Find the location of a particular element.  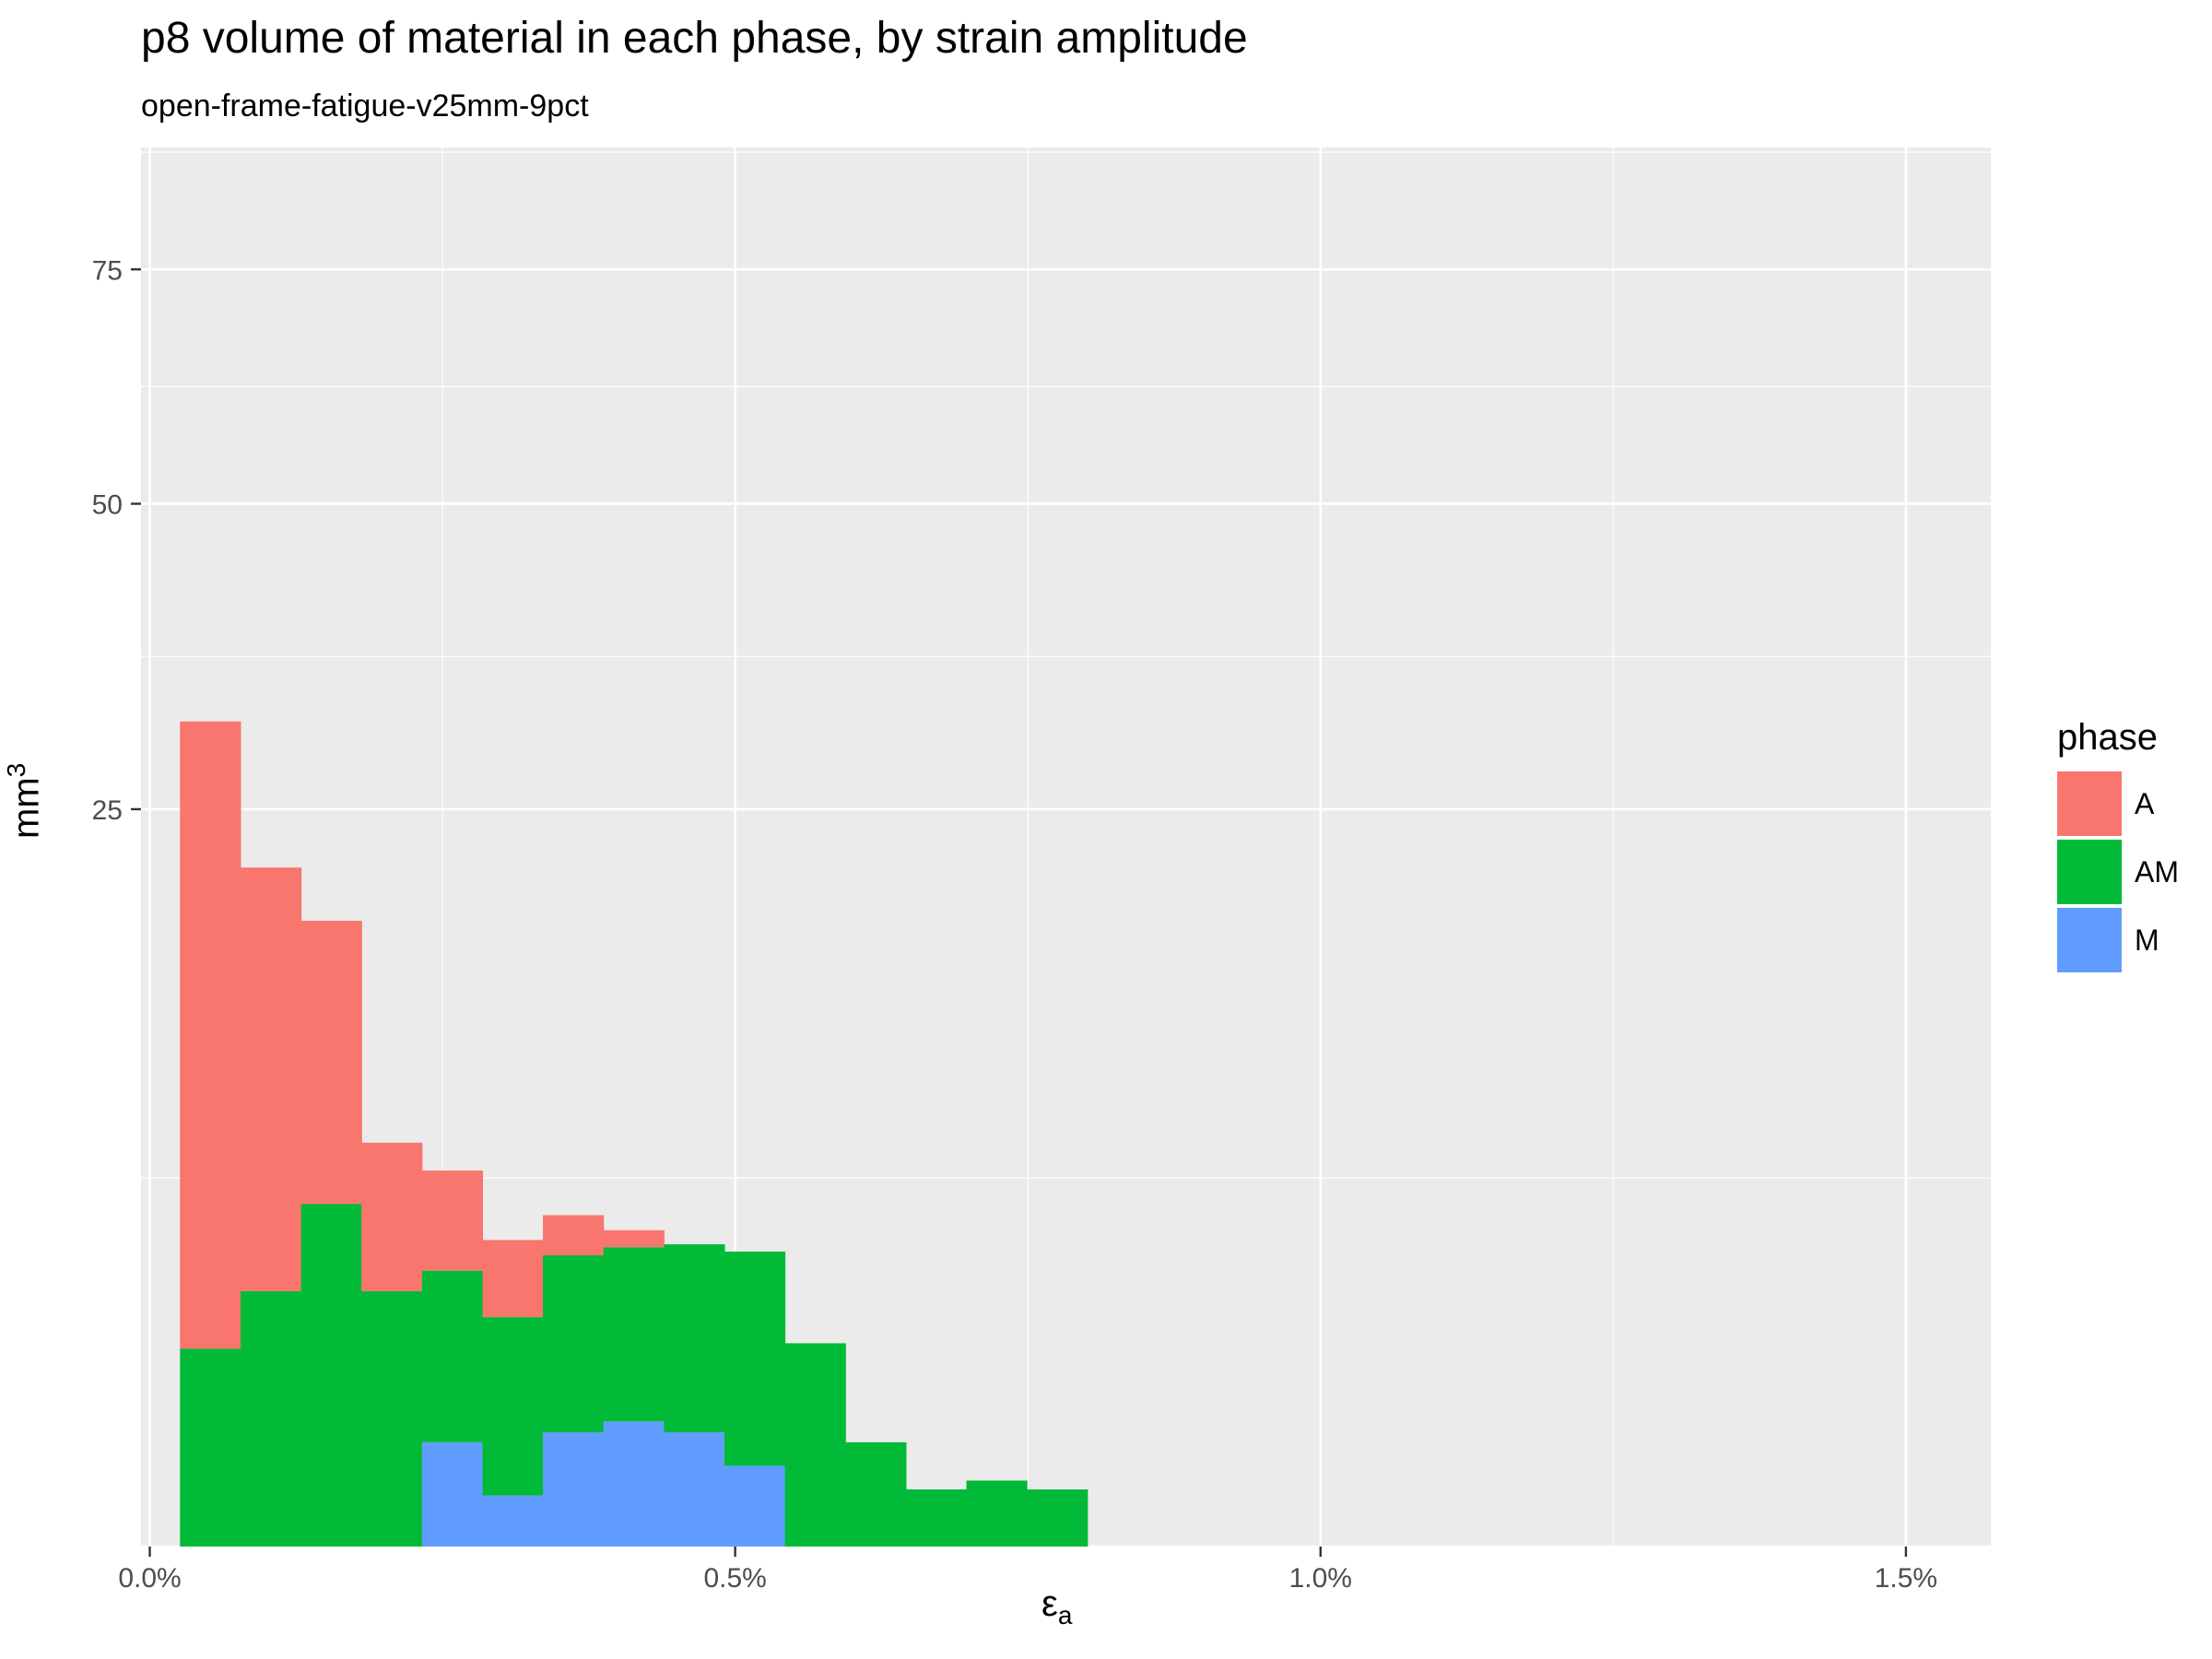

x-tick-label: 0.5% is located at coordinates (734, 1578).